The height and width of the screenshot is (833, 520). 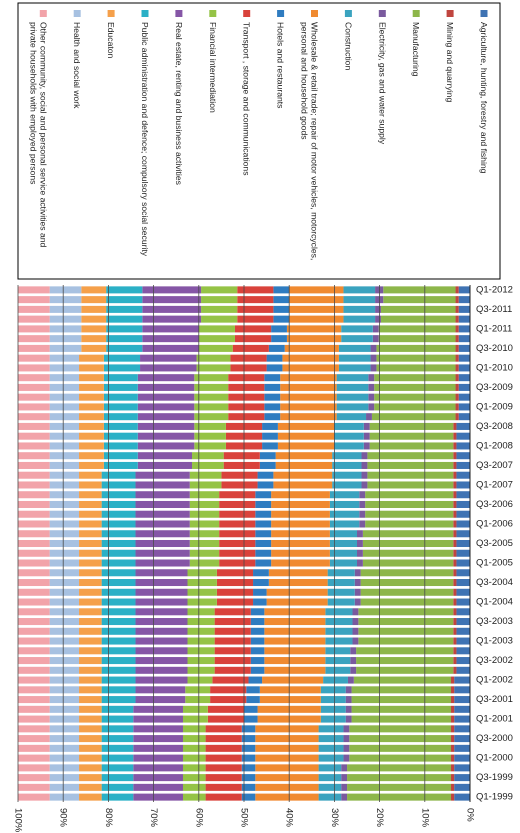 What do you see at coordinates (494, 777) in the screenshot?
I see `x-tick-label: Q3-1999` at bounding box center [494, 777].